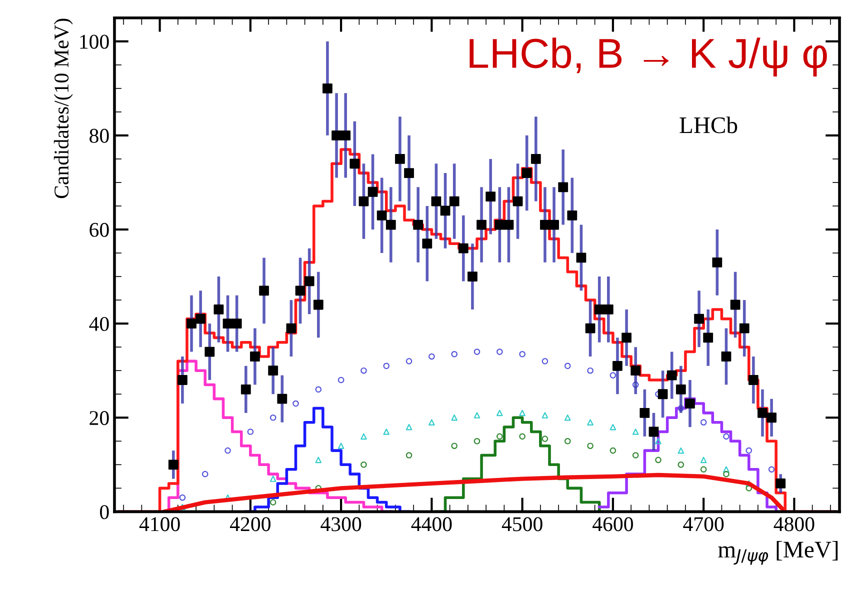 The height and width of the screenshot is (595, 848). Describe the element at coordinates (431, 524) in the screenshot. I see `x-tick-label: 4400` at that location.